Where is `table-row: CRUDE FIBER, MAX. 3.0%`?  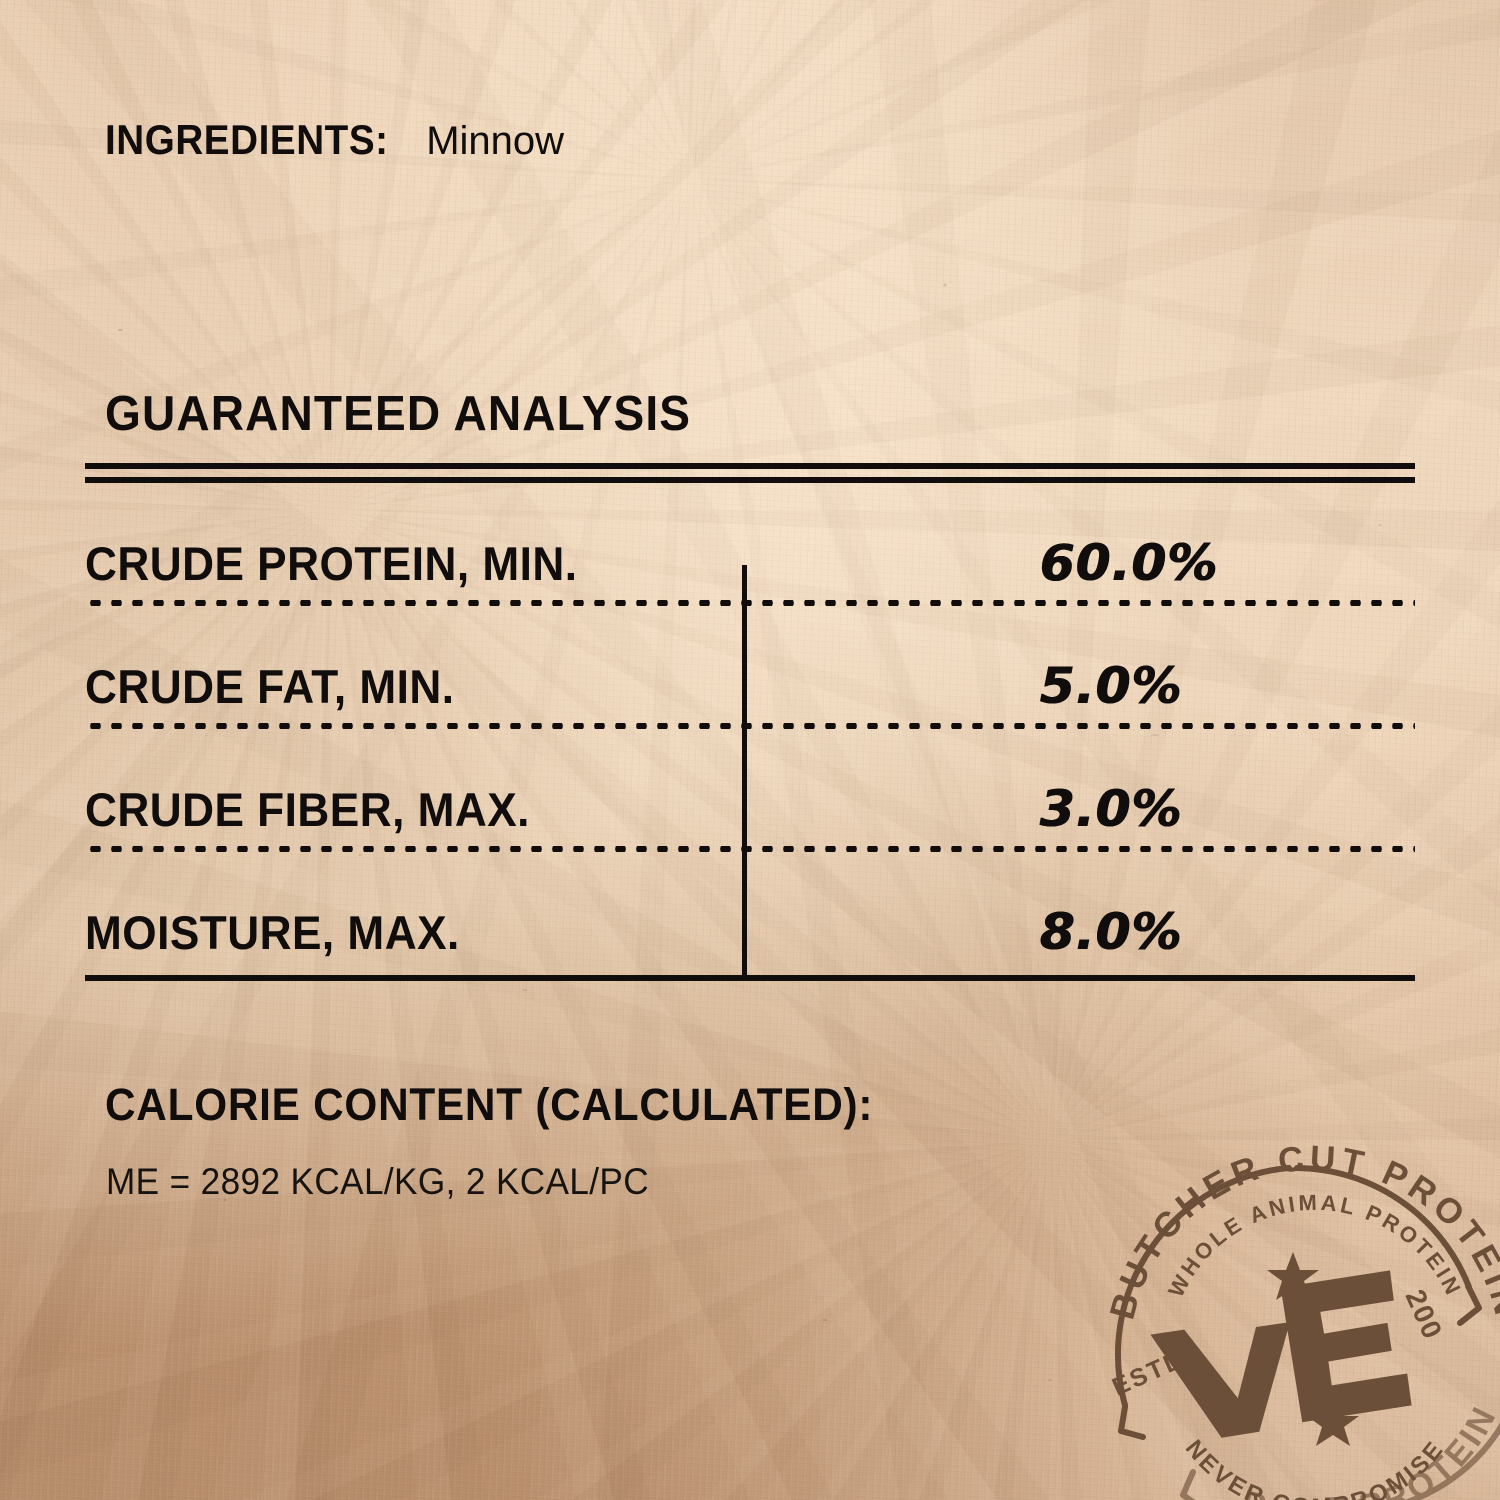 table-row: CRUDE FIBER, MAX. 3.0% is located at coordinates (750, 790).